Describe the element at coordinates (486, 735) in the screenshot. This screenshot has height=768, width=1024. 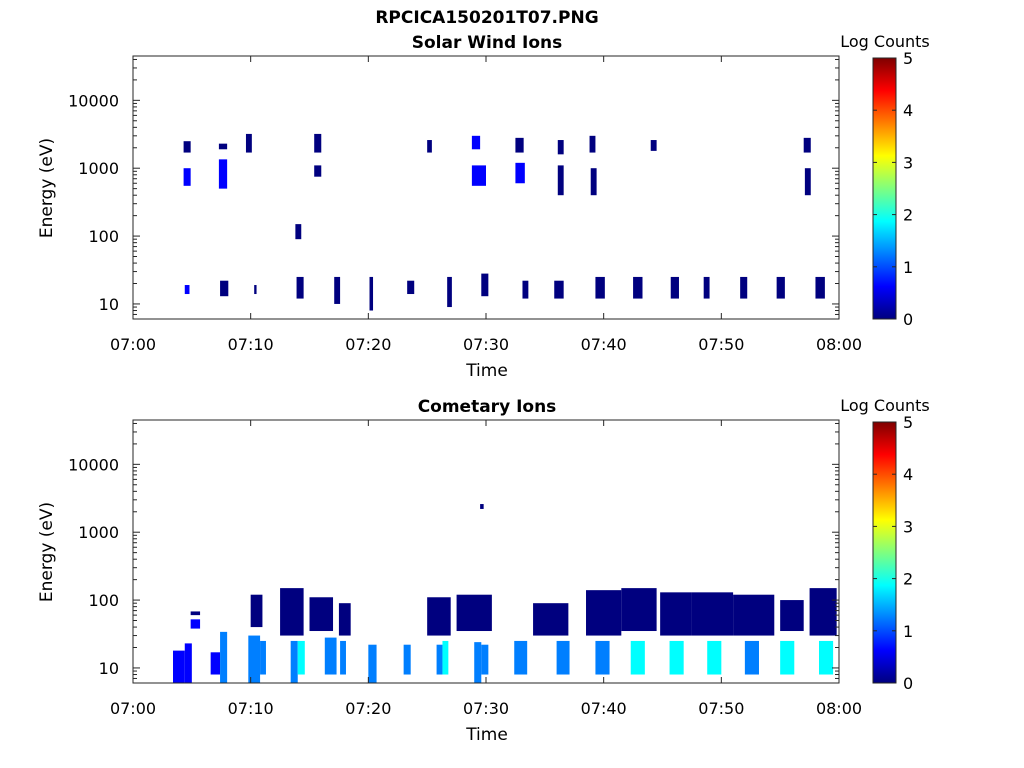
I see `cometary-xlabel: Time` at that location.